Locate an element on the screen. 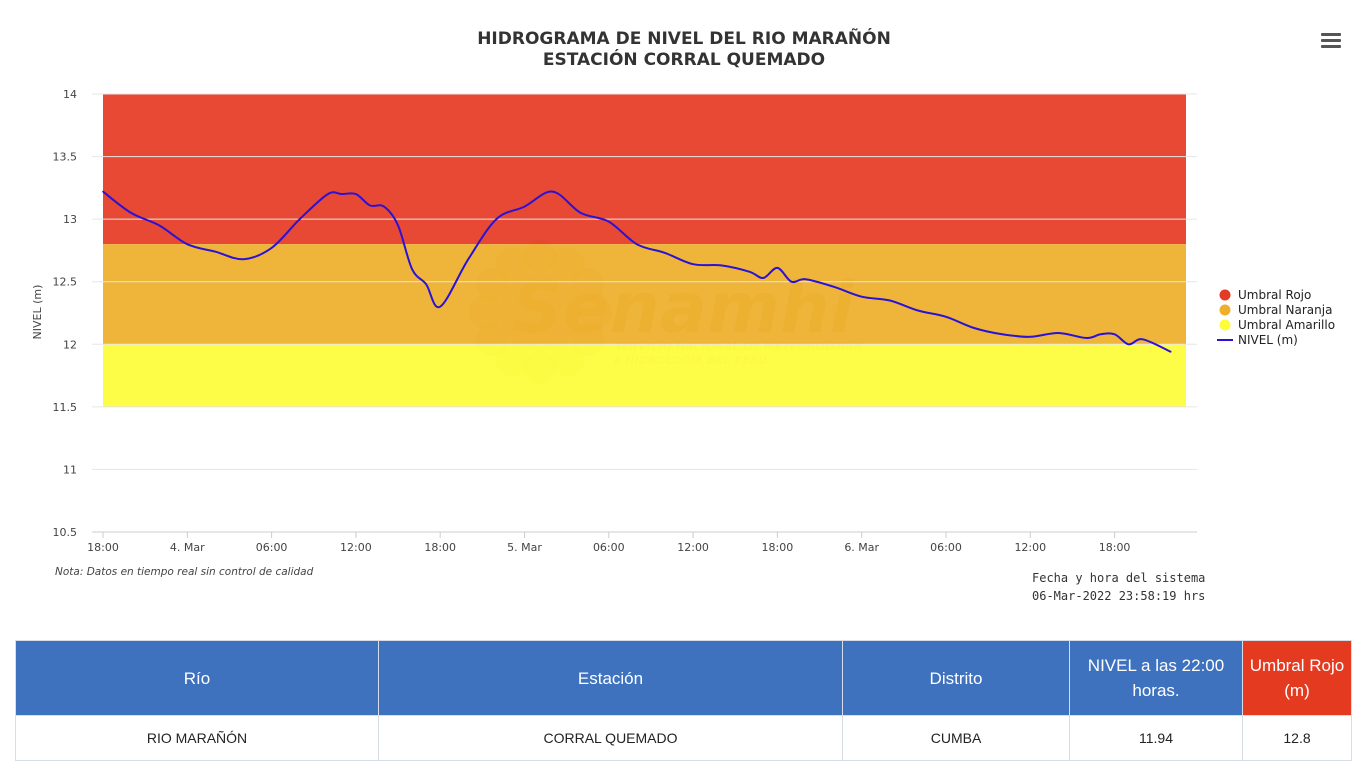  legend-label: Umbral Naranja is located at coordinates (1285, 310).